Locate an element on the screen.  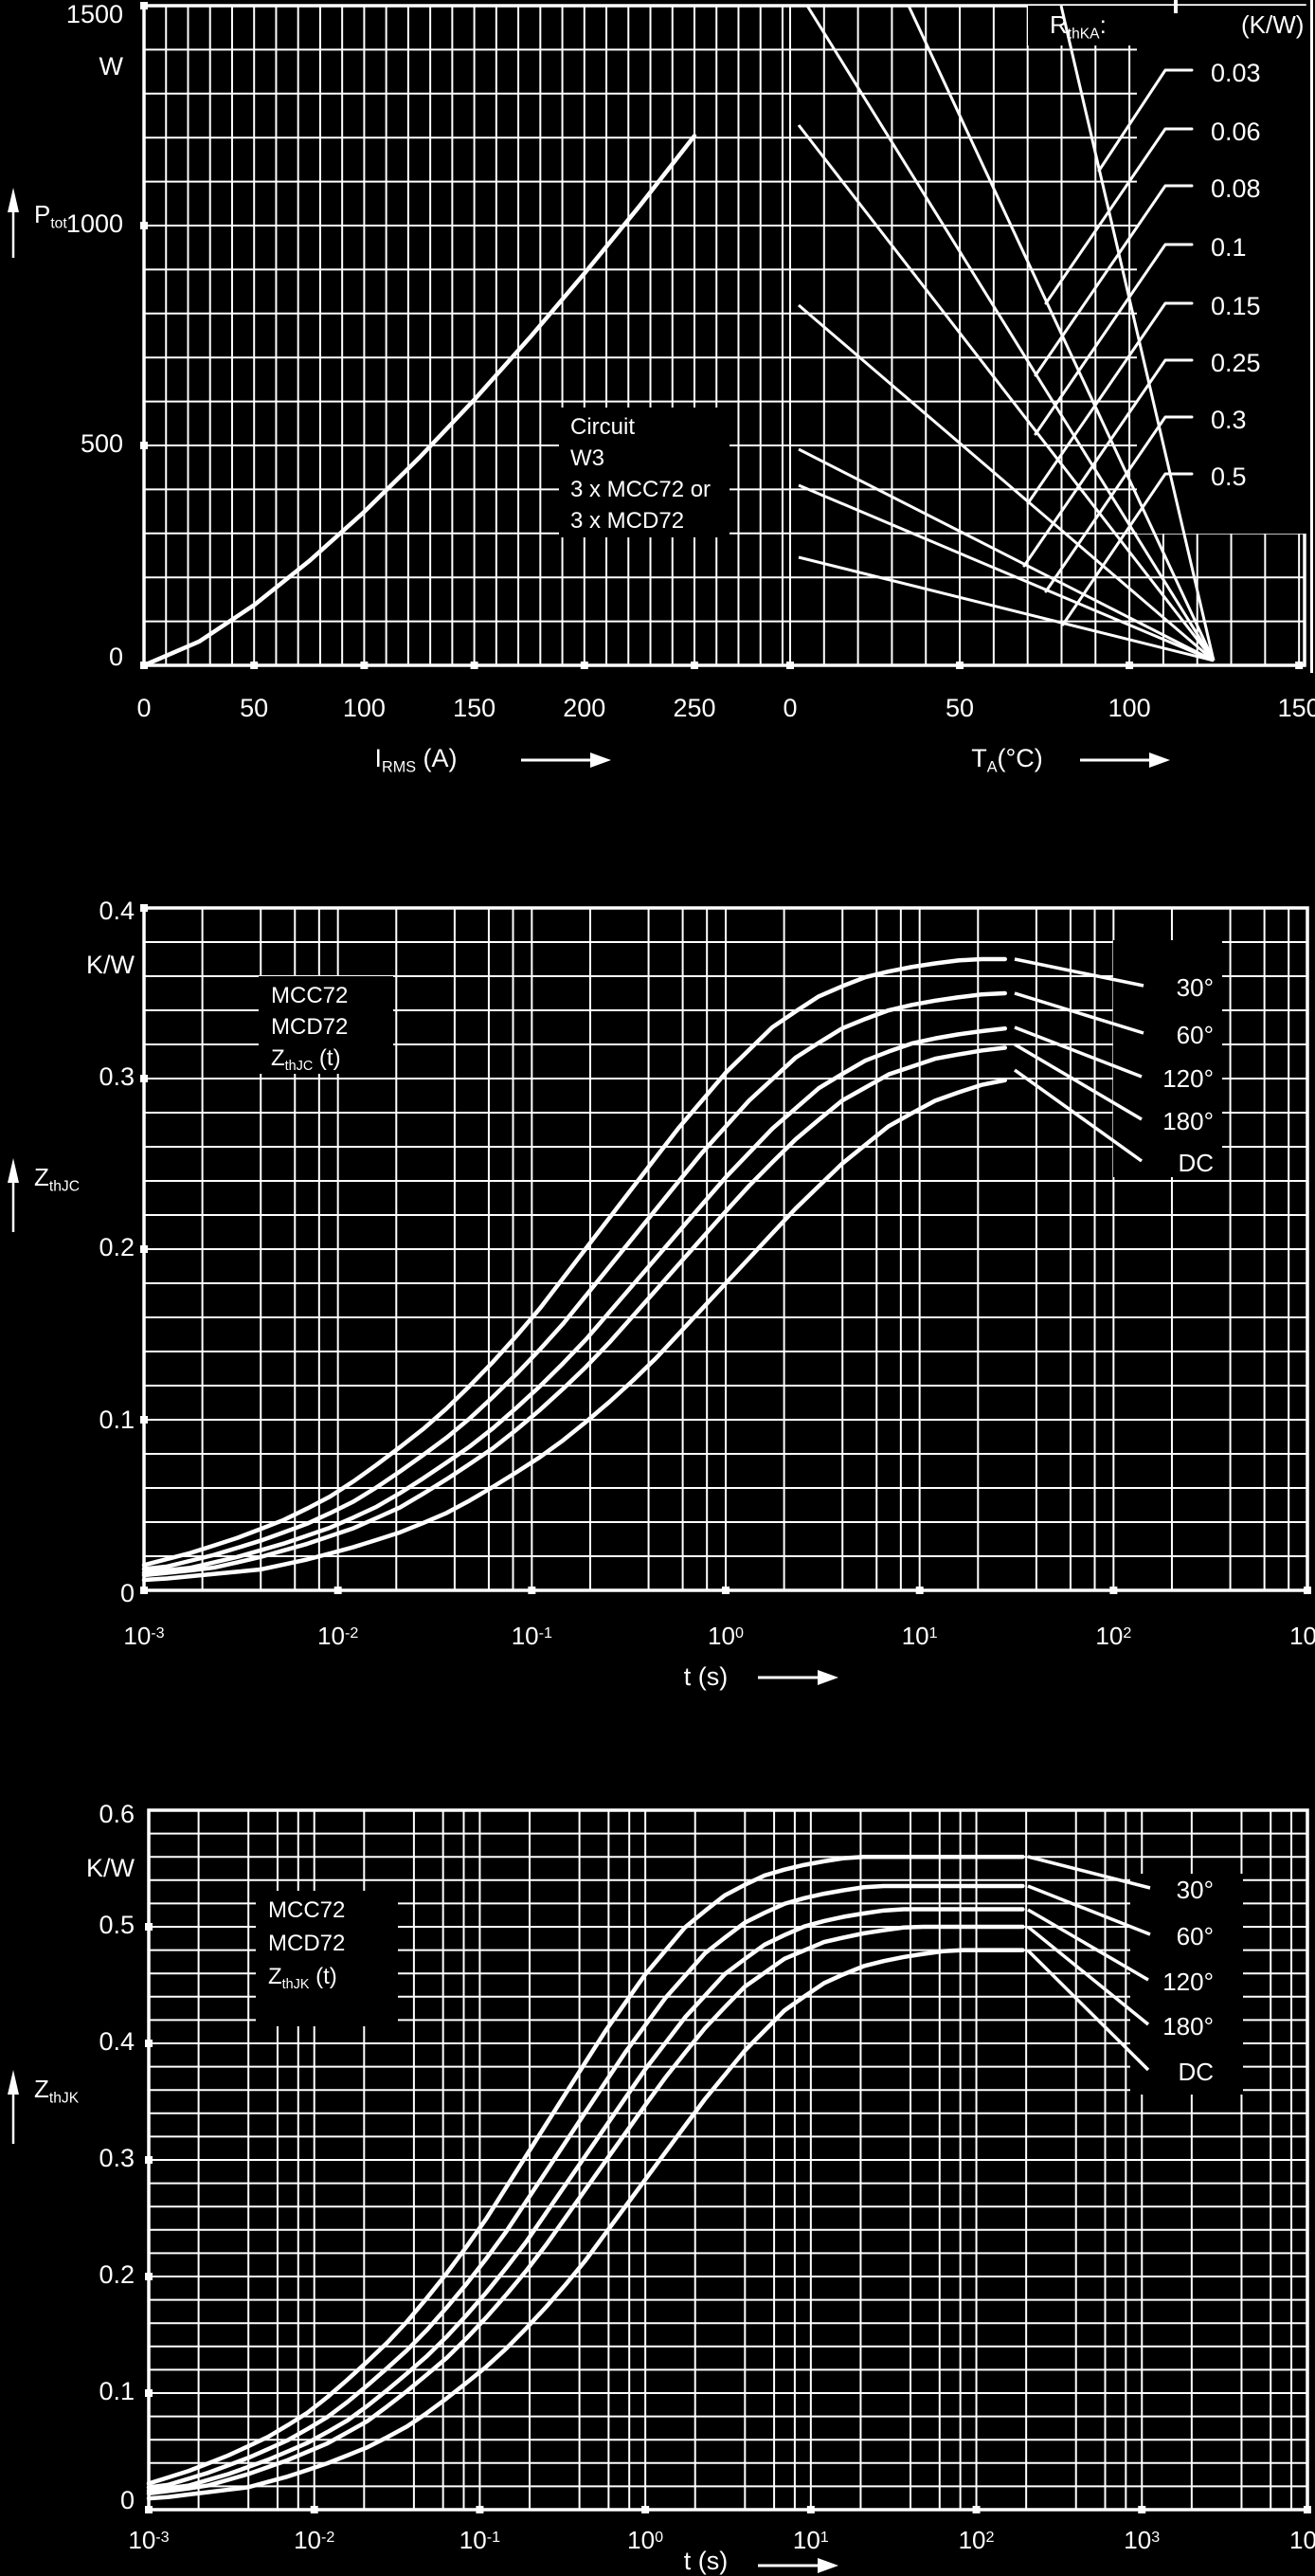
c2-legendbox-line1: MCC72 is located at coordinates (310, 996).